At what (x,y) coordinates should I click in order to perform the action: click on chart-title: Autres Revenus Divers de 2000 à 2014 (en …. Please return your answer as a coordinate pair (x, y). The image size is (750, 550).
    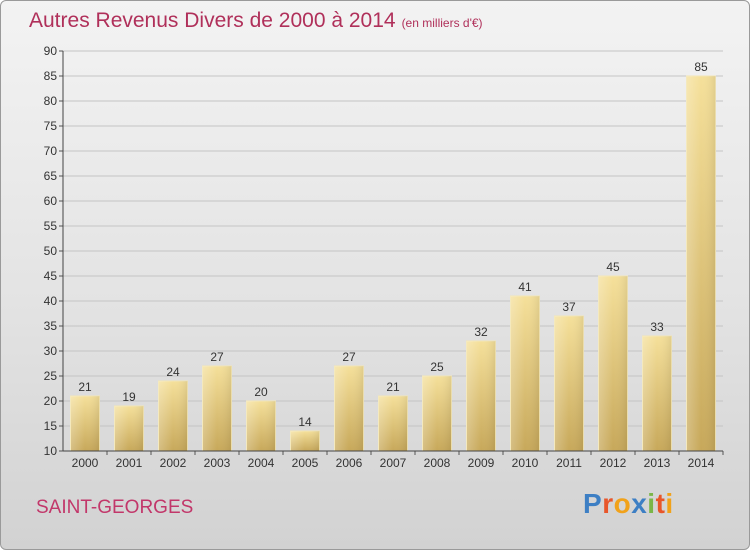
    Looking at the image, I should click on (256, 21).